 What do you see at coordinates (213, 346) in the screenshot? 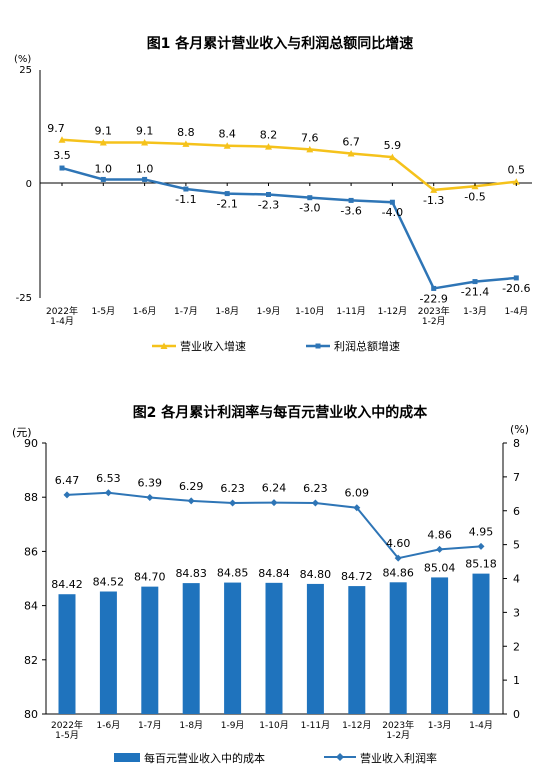
I see `chart1-legend-revenue: 营业收入增速` at bounding box center [213, 346].